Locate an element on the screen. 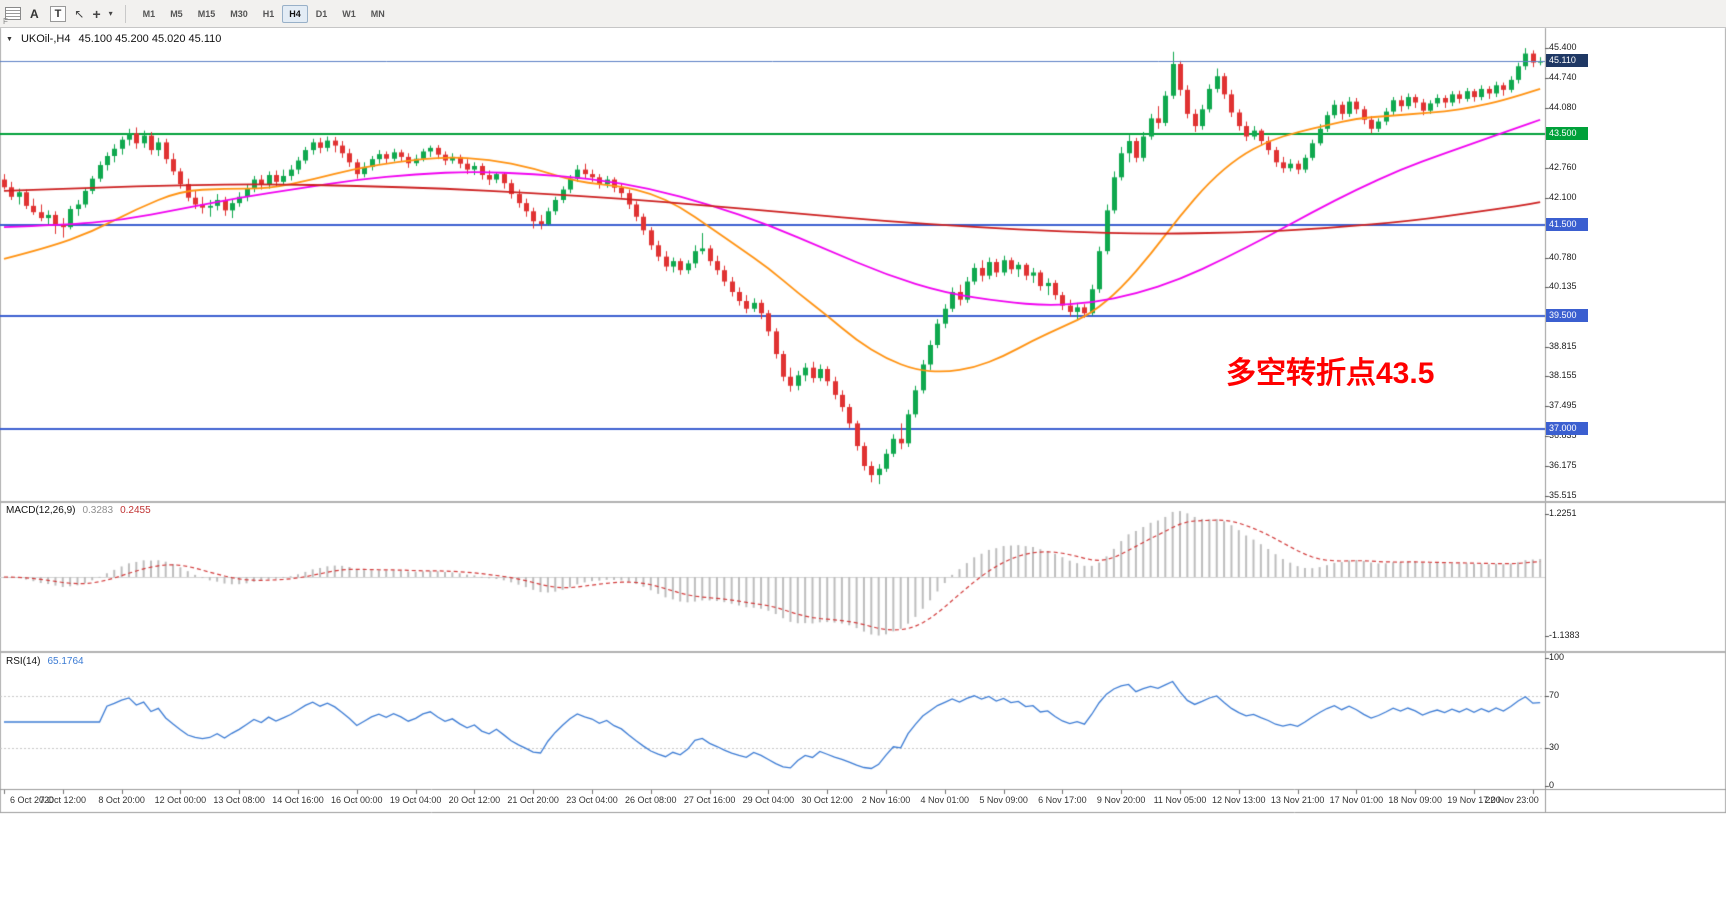 This screenshot has width=1726, height=898. price-axis-tick-label: 42.760 is located at coordinates (1563, 167).